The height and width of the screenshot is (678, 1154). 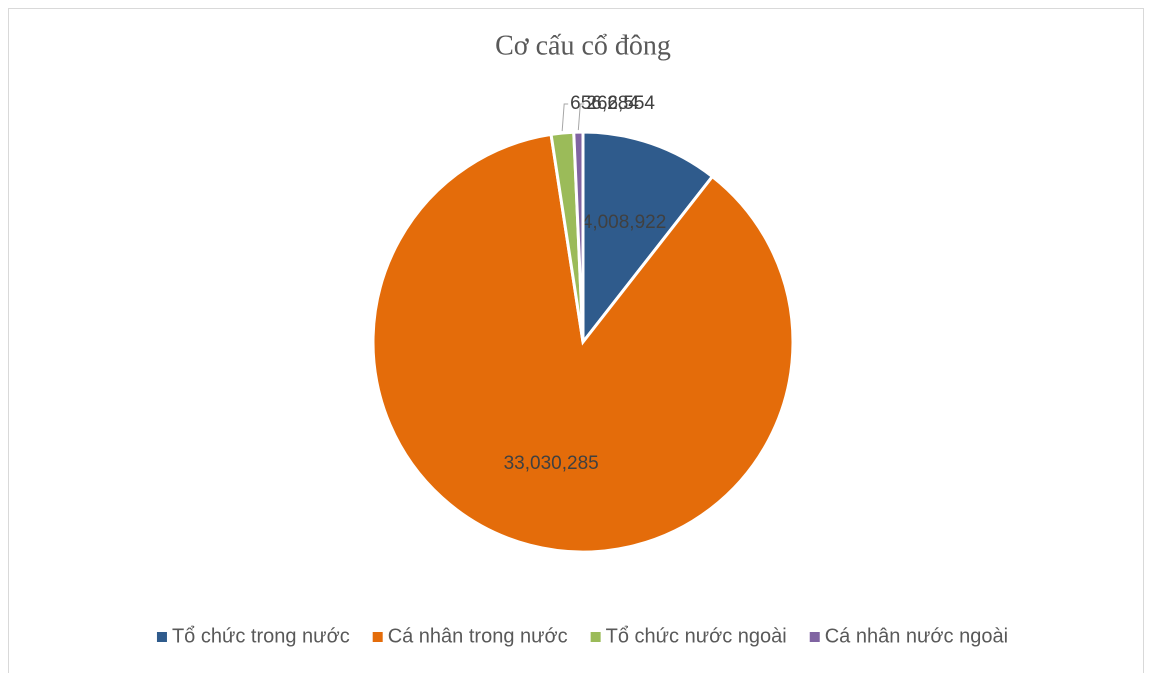 I want to click on legend-label: Cá nhân nước ngoài, so click(x=916, y=636).